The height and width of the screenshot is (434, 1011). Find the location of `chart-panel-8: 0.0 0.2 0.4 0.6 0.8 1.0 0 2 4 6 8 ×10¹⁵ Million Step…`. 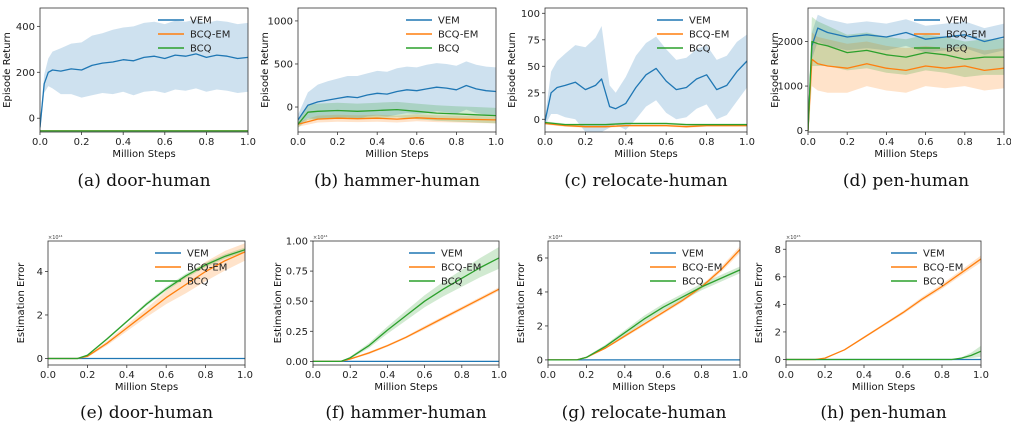

chart-panel-8: 0.0 0.2 0.4 0.6 0.8 1.0 0 2 4 6 8 ×10¹⁵ Million Step… is located at coordinates (871, 329).